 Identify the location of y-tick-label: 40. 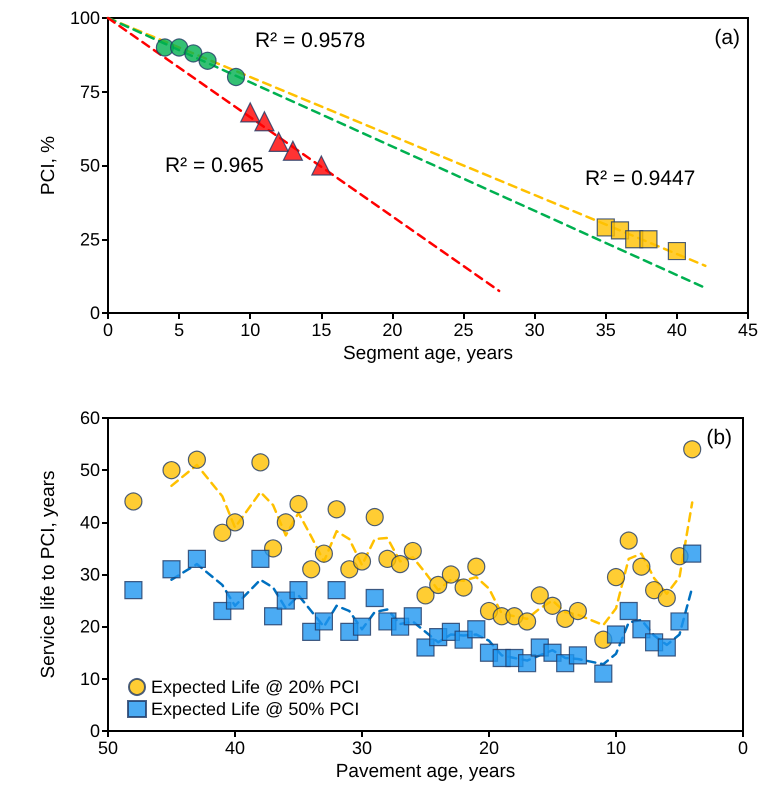
(90, 522).